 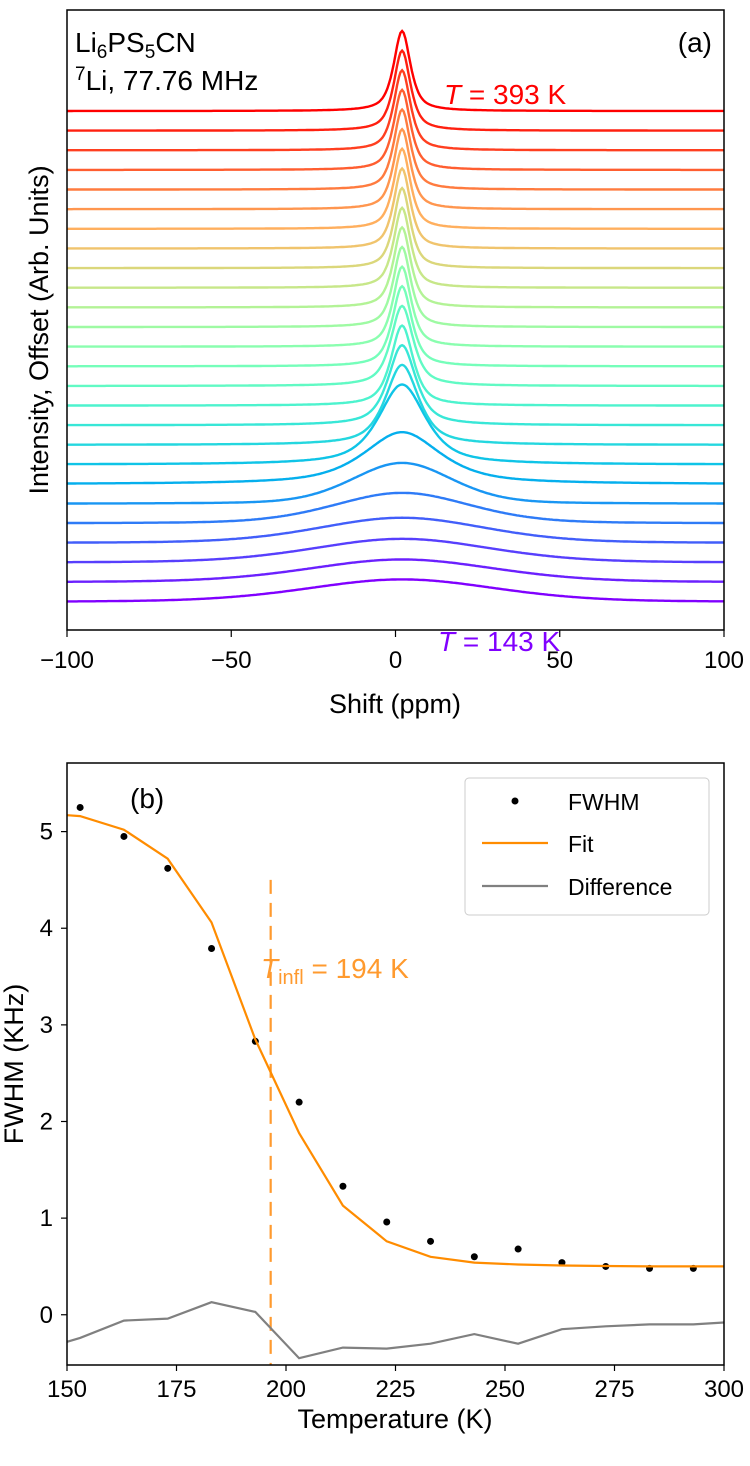 What do you see at coordinates (515, 801) in the screenshot?
I see `legend-fwhm-marker` at bounding box center [515, 801].